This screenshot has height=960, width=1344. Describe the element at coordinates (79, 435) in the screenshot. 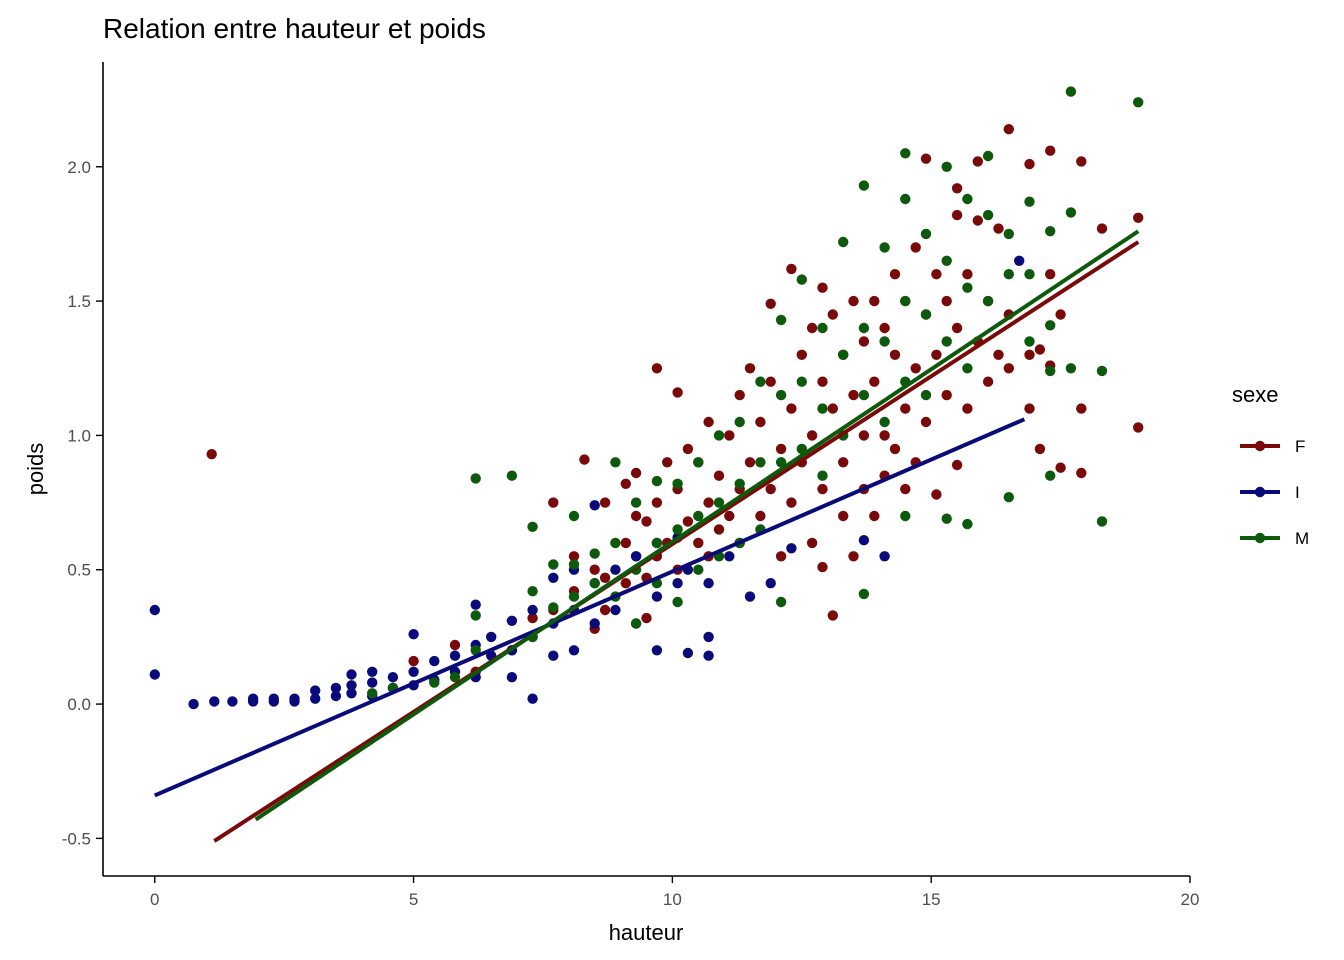

I see `y-tick-label: 1.0` at that location.